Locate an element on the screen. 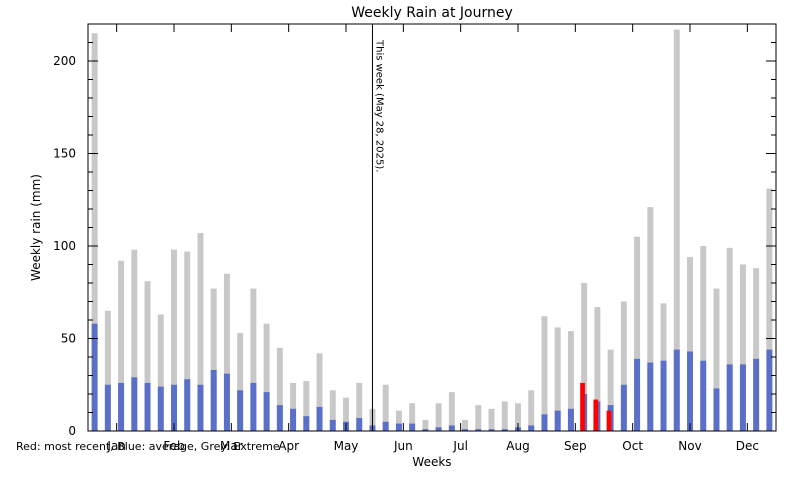 This screenshot has height=480, width=800. y-tick-label: 50 is located at coordinates (68, 339).